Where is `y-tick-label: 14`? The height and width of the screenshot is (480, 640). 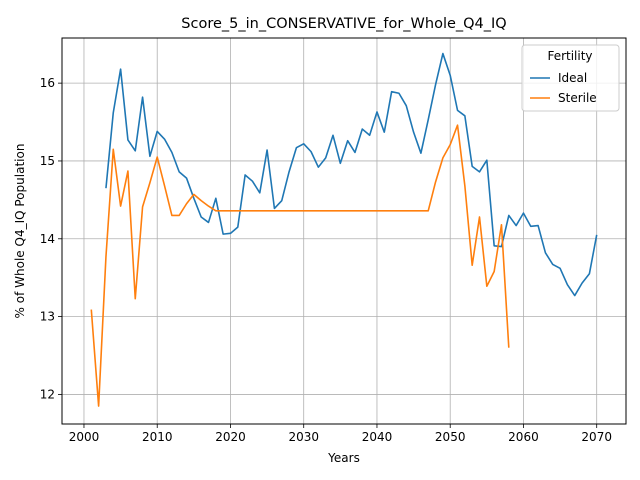 y-tick-label: 14 is located at coordinates (47, 239).